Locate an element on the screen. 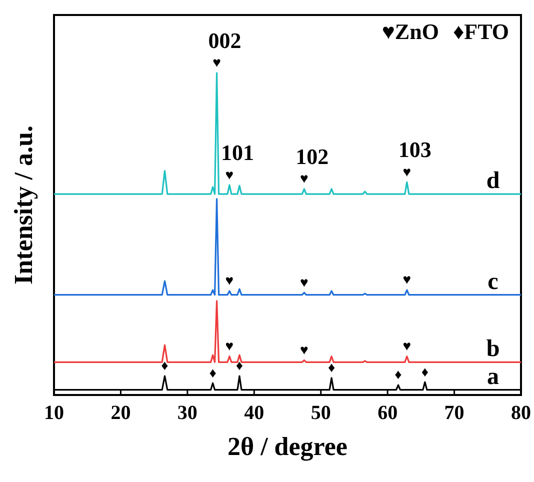  annotation: 102 is located at coordinates (312, 156).